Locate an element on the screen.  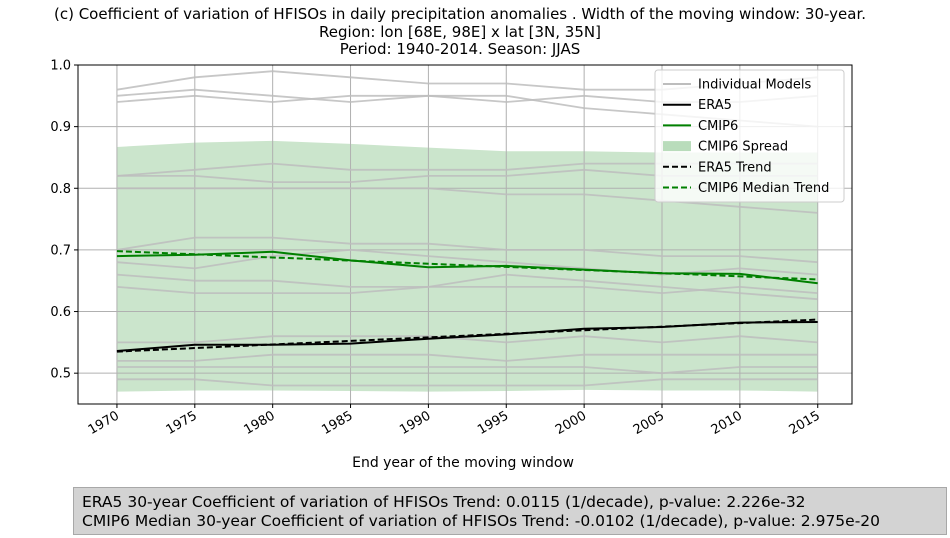
x-axis-label: End year of the moving window is located at coordinates (463, 463).